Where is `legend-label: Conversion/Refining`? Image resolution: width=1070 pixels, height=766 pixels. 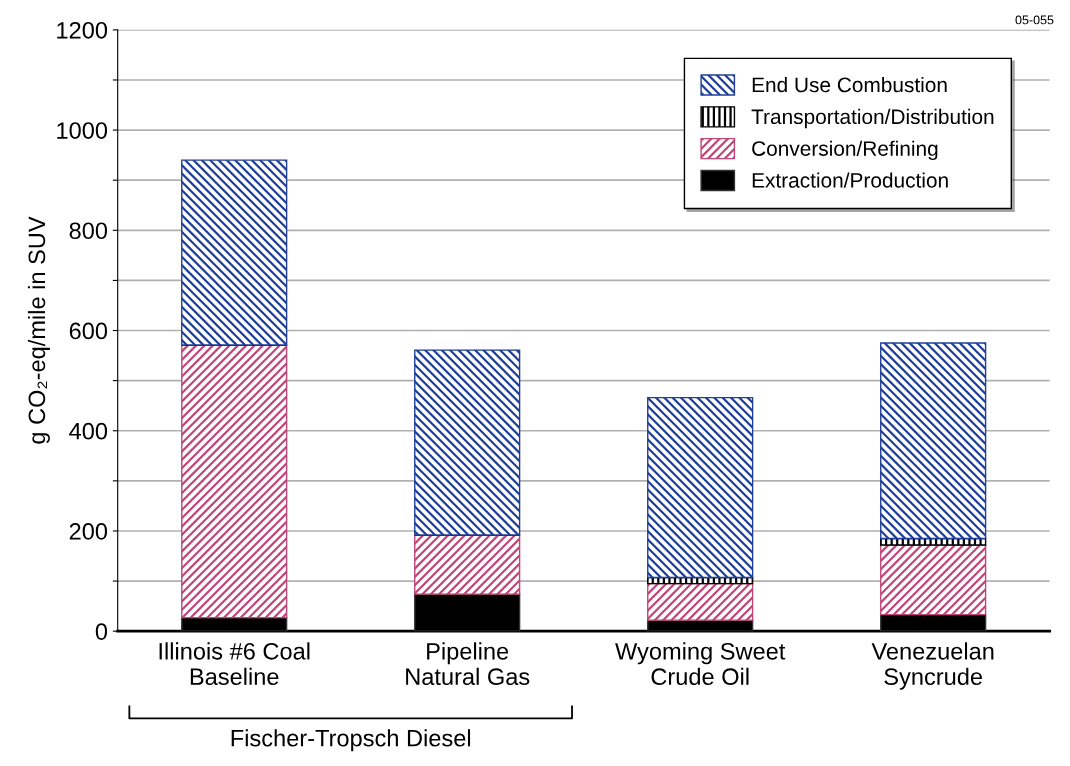
legend-label: Conversion/Refining is located at coordinates (845, 150).